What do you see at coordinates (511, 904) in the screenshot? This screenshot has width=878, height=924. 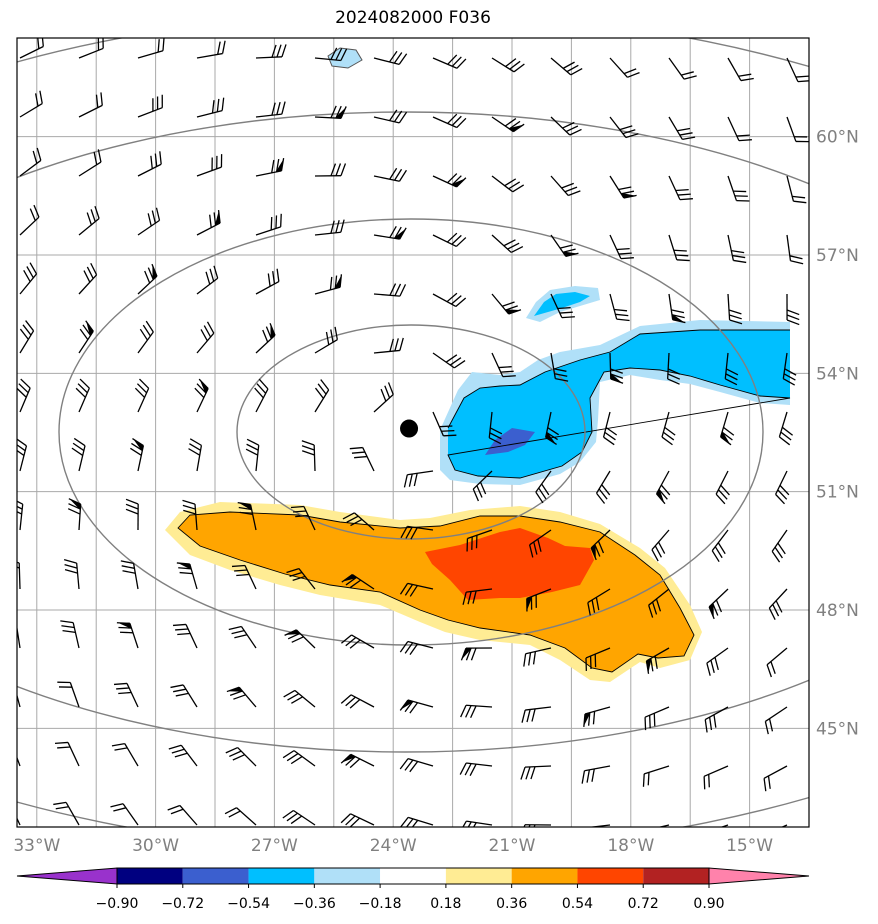 I see `colorbar-tick-label: 0.36` at bounding box center [511, 904].